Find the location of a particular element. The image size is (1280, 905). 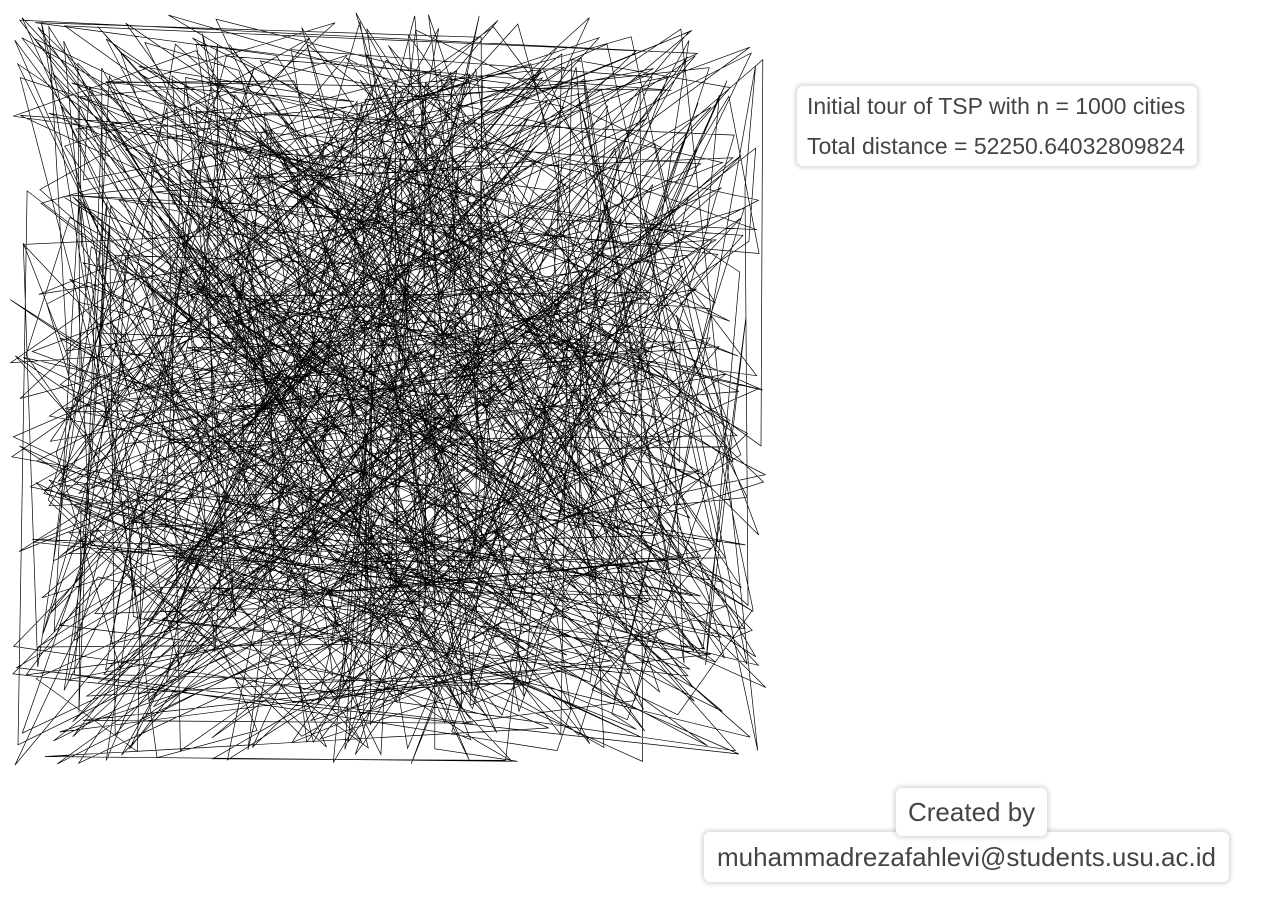

created-by-label: Created by is located at coordinates (972, 812).